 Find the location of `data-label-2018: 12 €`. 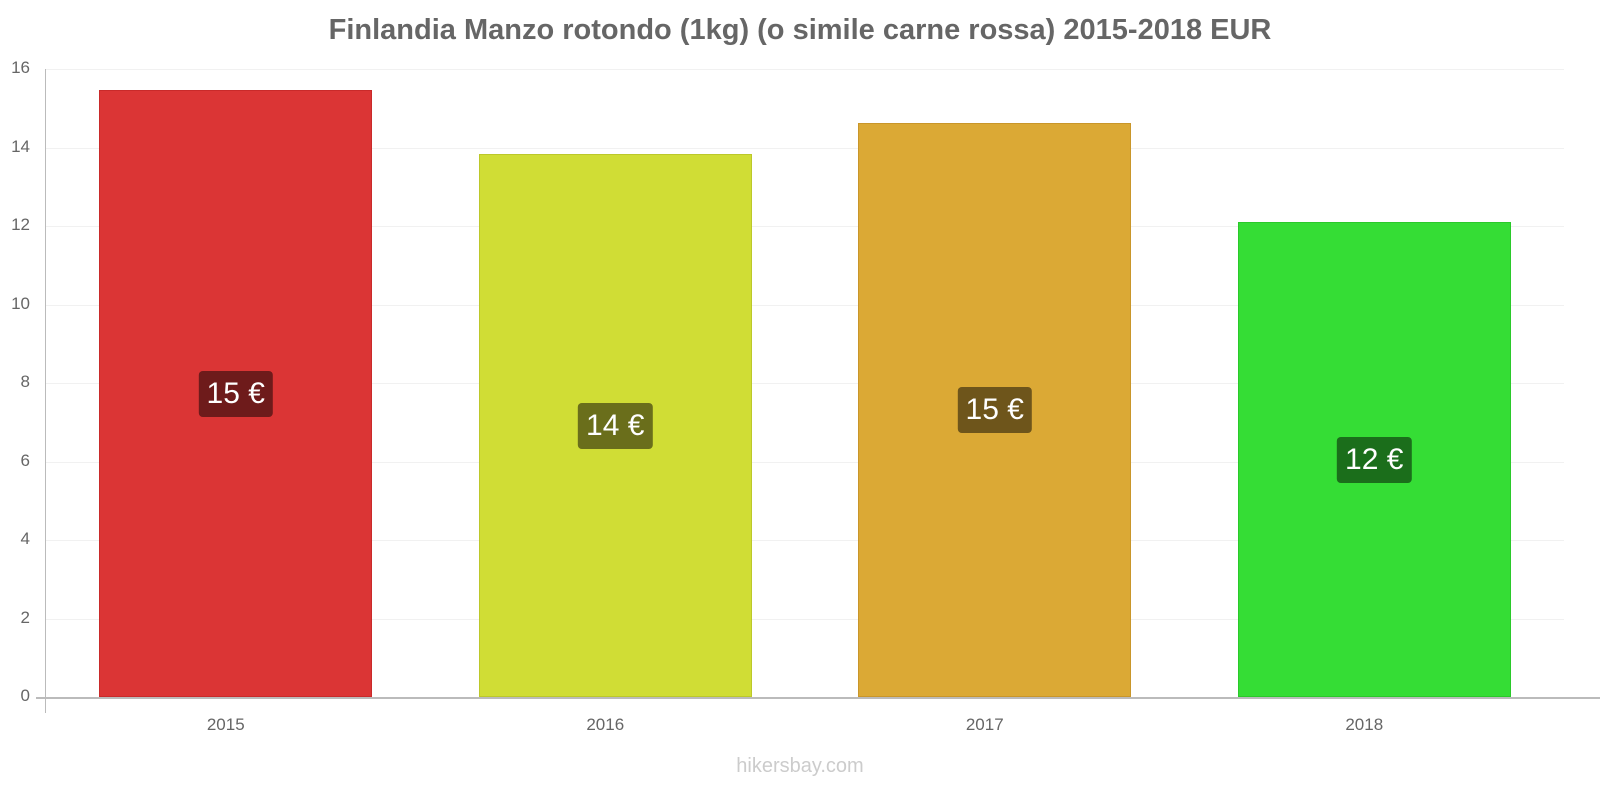

data-label-2018: 12 € is located at coordinates (1374, 459).